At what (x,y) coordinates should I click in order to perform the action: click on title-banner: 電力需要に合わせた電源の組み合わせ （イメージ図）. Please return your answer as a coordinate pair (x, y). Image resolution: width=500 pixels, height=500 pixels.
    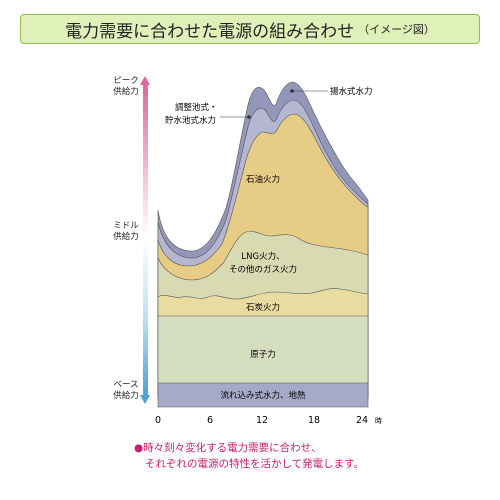
    Looking at the image, I should click on (250, 29).